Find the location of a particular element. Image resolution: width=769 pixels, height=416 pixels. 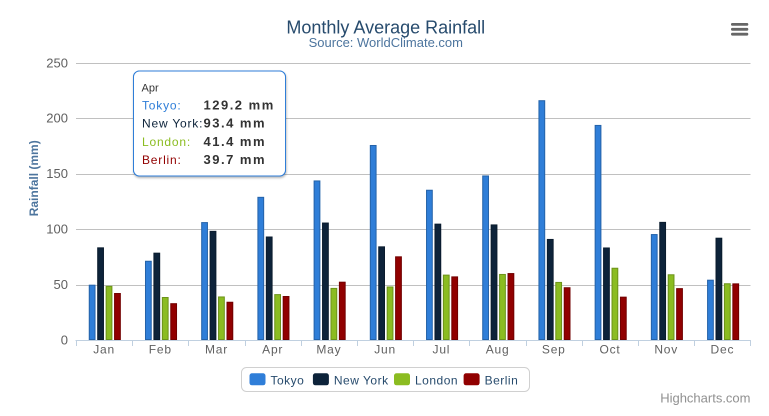

svg-text: May is located at coordinates (328, 349).